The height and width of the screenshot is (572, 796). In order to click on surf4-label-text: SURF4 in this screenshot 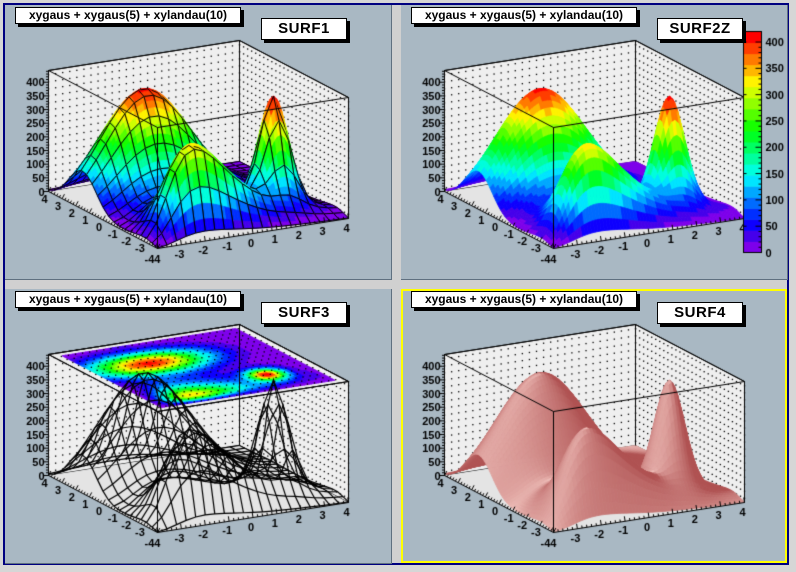, I will do `click(700, 312)`.